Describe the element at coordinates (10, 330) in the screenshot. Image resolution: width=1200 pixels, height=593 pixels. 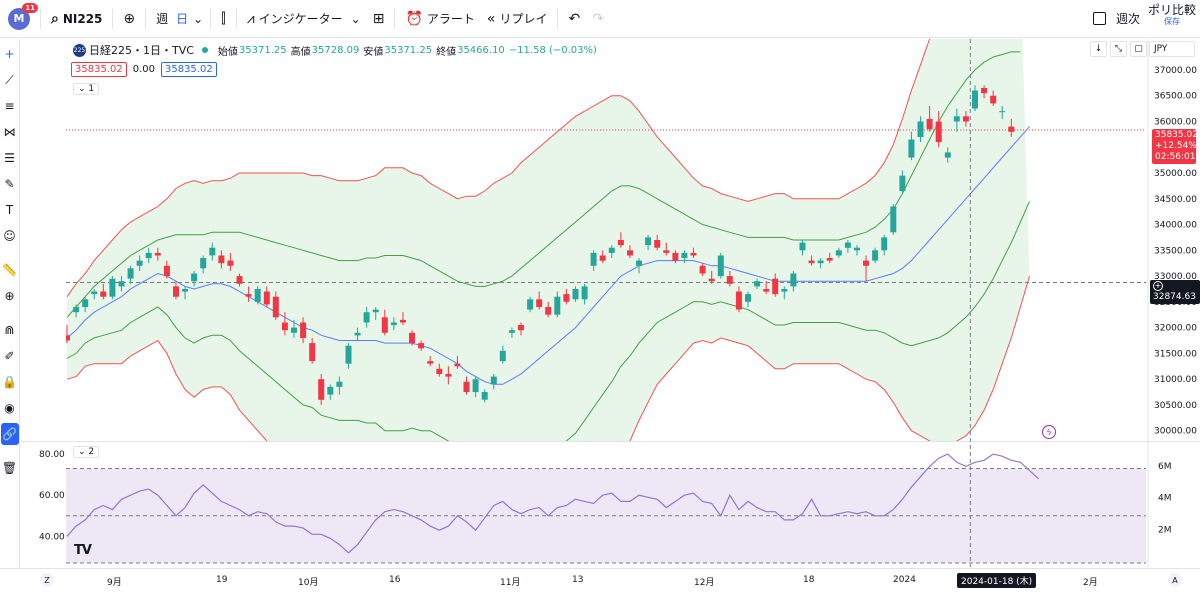
I see `magnet-tool: ⋒` at that location.